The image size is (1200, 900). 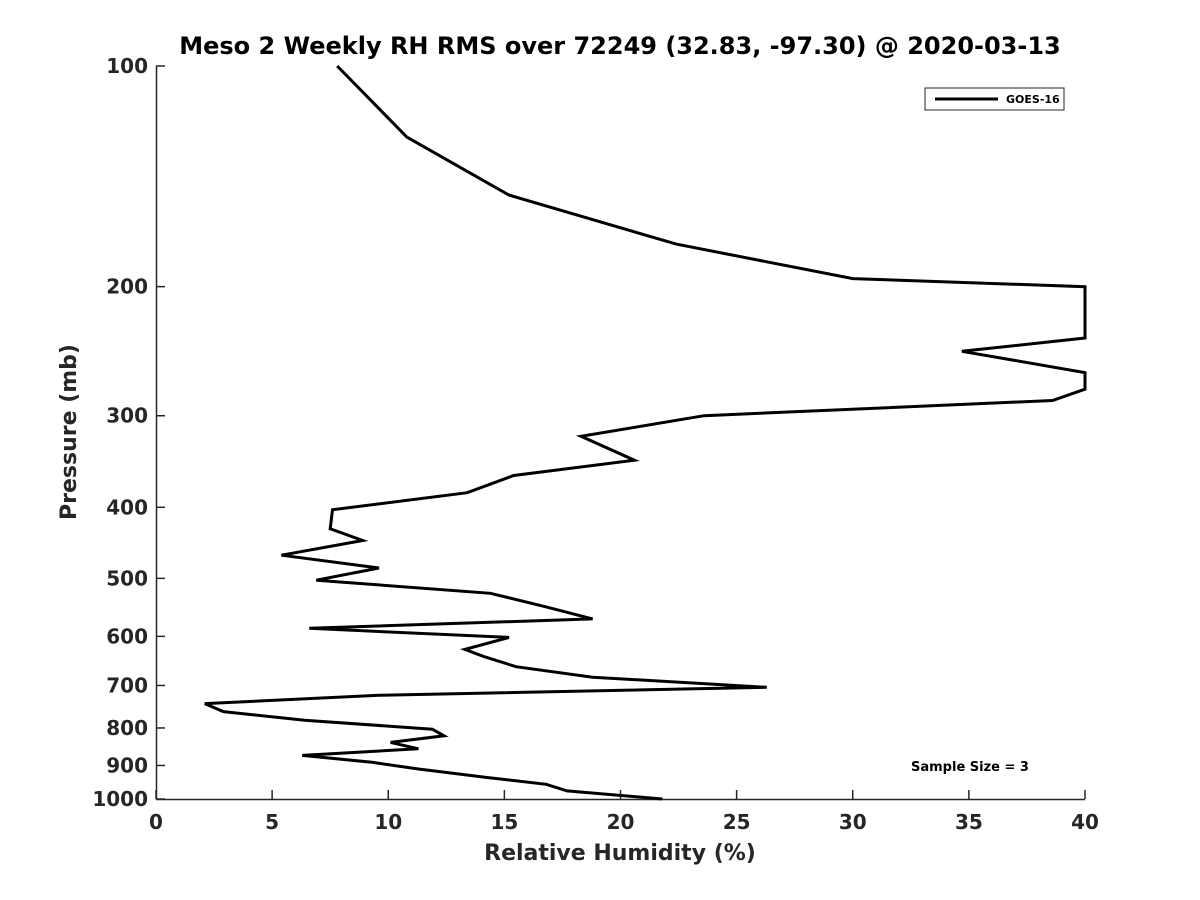 What do you see at coordinates (127, 66) in the screenshot?
I see `y-tick-label: 100` at bounding box center [127, 66].